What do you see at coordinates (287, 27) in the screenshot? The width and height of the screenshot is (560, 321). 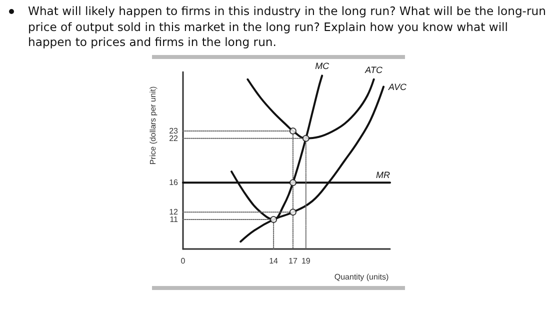 I see `chart-title: What will likely happen to firms in this industry in the long run? What will be the long-run price of output sold in this market in the long run? Explain how you know what will happen to prices and firms in the long run.` at bounding box center [287, 27].